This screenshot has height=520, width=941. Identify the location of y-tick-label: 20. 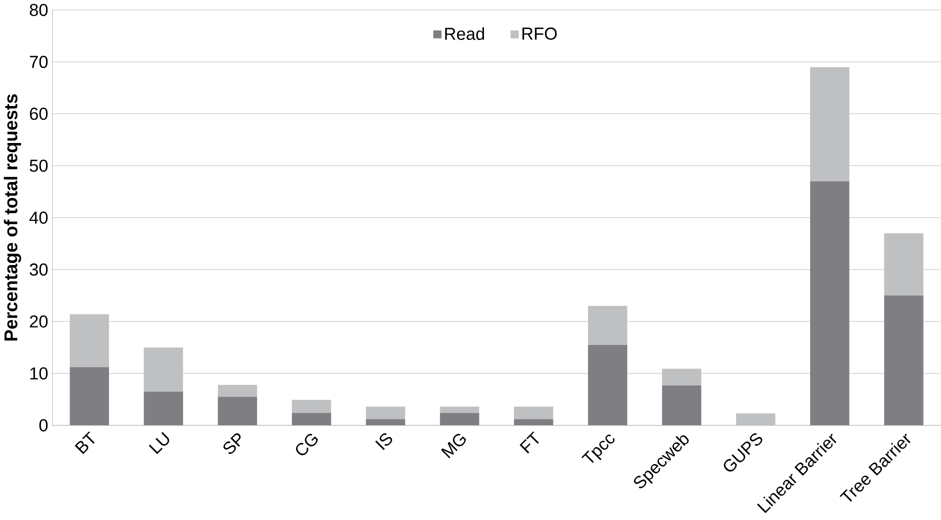
(39, 322).